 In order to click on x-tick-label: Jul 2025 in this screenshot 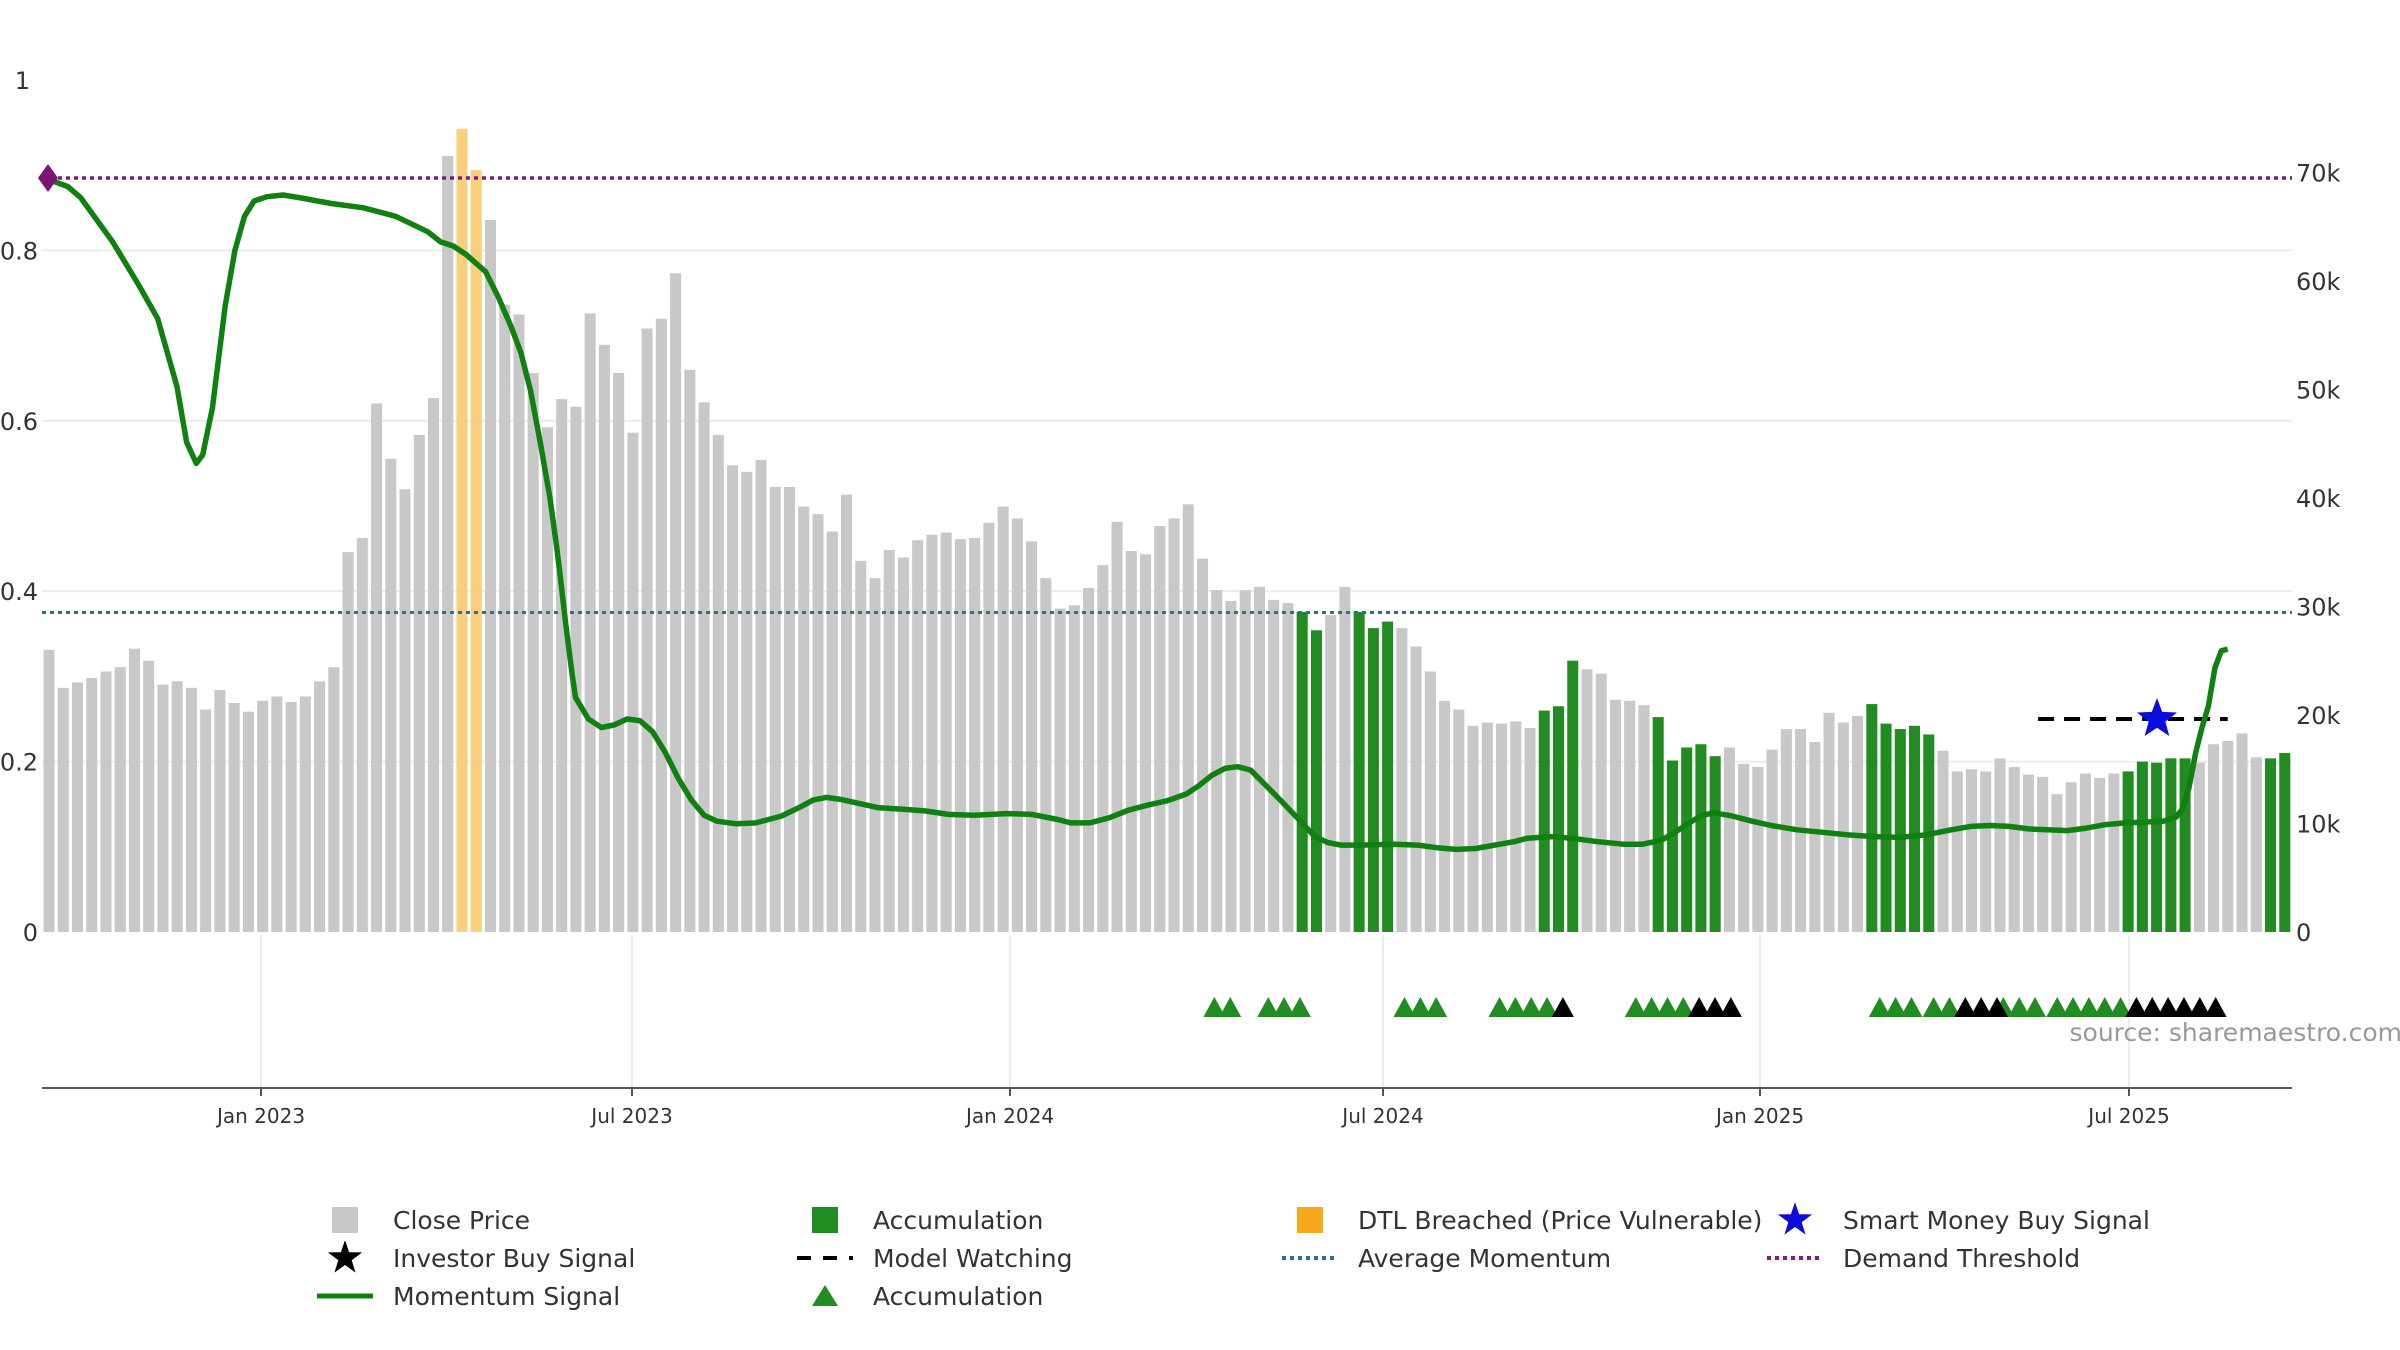, I will do `click(2127, 1116)`.